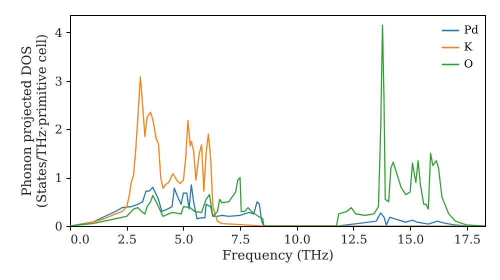 This screenshot has height=280, width=500. I want to click on y-tick-label: 2, so click(58, 129).